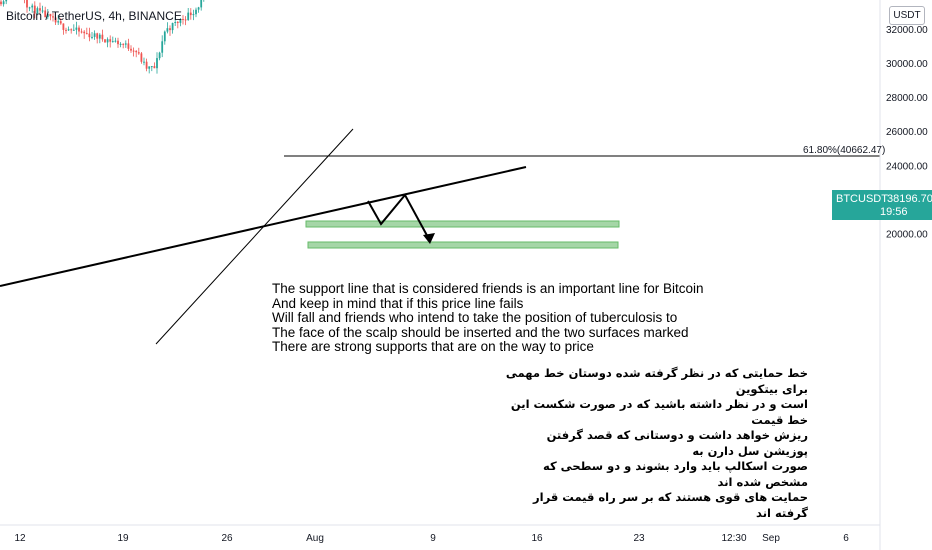 This screenshot has width=932, height=550. Describe the element at coordinates (123, 538) in the screenshot. I see `x-tick-label: 19` at that location.